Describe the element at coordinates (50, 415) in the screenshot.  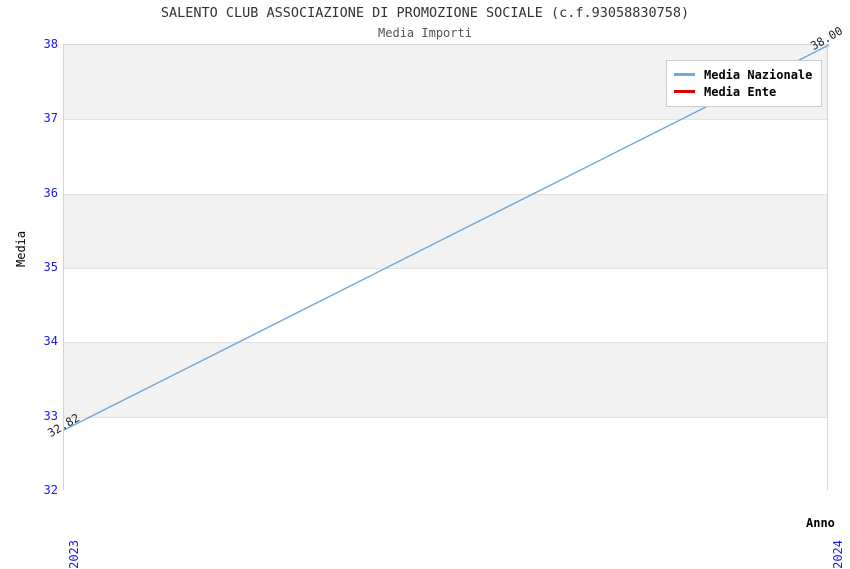
I see `y-tick-label: 33` at that location.